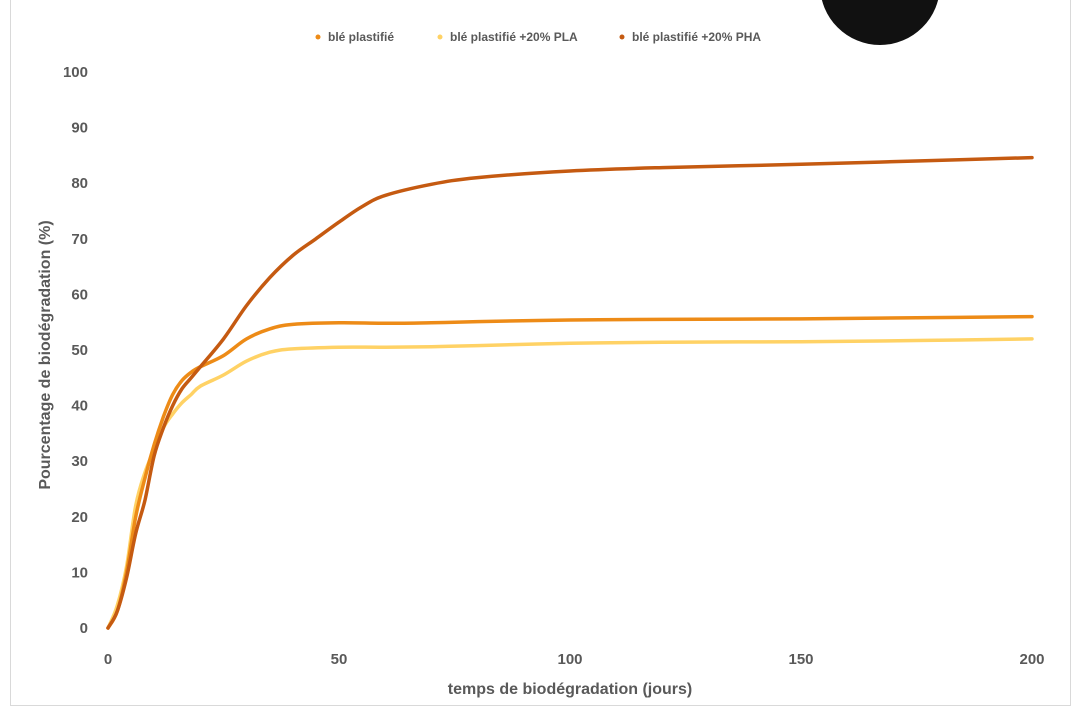 The image size is (1072, 707). I want to click on legend-label: blé plastifié +20% PLA, so click(514, 37).